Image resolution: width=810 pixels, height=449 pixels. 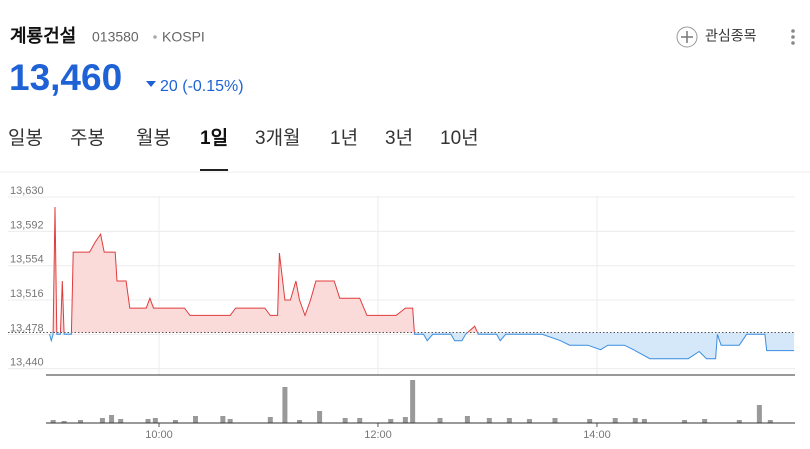 What do you see at coordinates (399, 138) in the screenshot?
I see `tab: 3년` at bounding box center [399, 138].